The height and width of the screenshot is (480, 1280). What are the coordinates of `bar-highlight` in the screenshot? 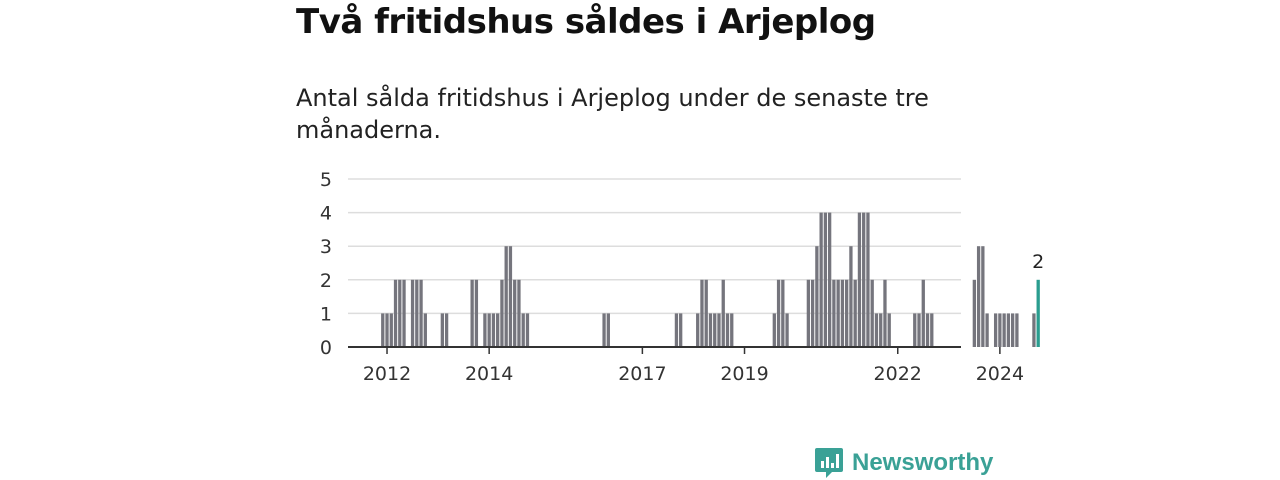 It's located at (1038, 313).